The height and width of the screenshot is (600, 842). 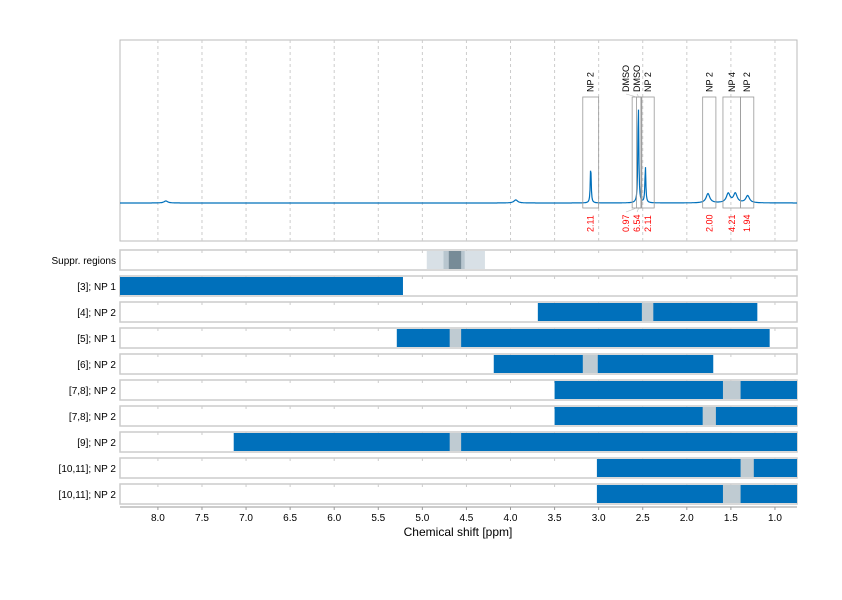 I want to click on row-label: [5]; NP 1, so click(x=96, y=339).